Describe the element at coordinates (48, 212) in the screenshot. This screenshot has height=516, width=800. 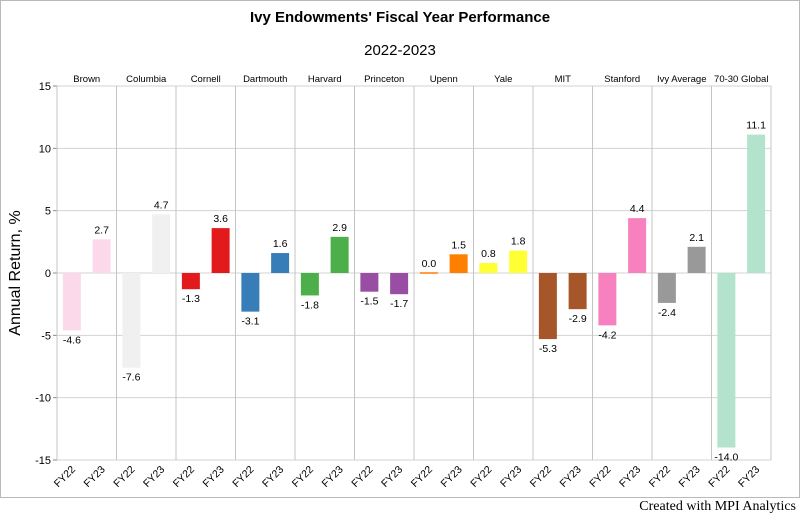
I see `y-tick-label: 5` at that location.